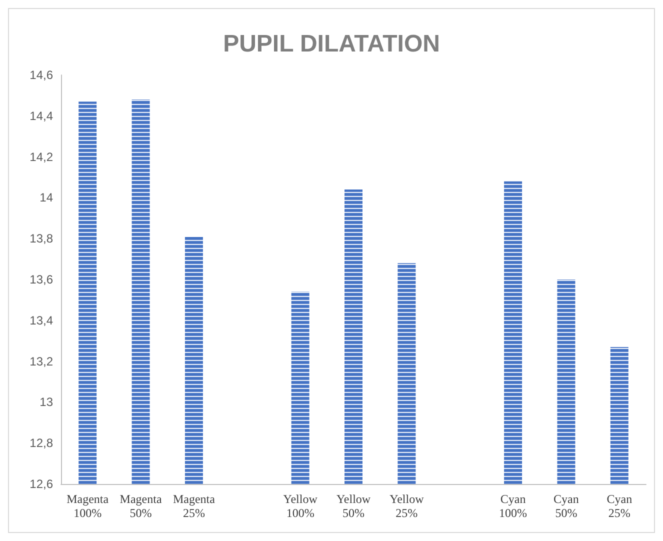  Describe the element at coordinates (141, 506) in the screenshot. I see `x-tick-label: Magenta 50%` at that location.